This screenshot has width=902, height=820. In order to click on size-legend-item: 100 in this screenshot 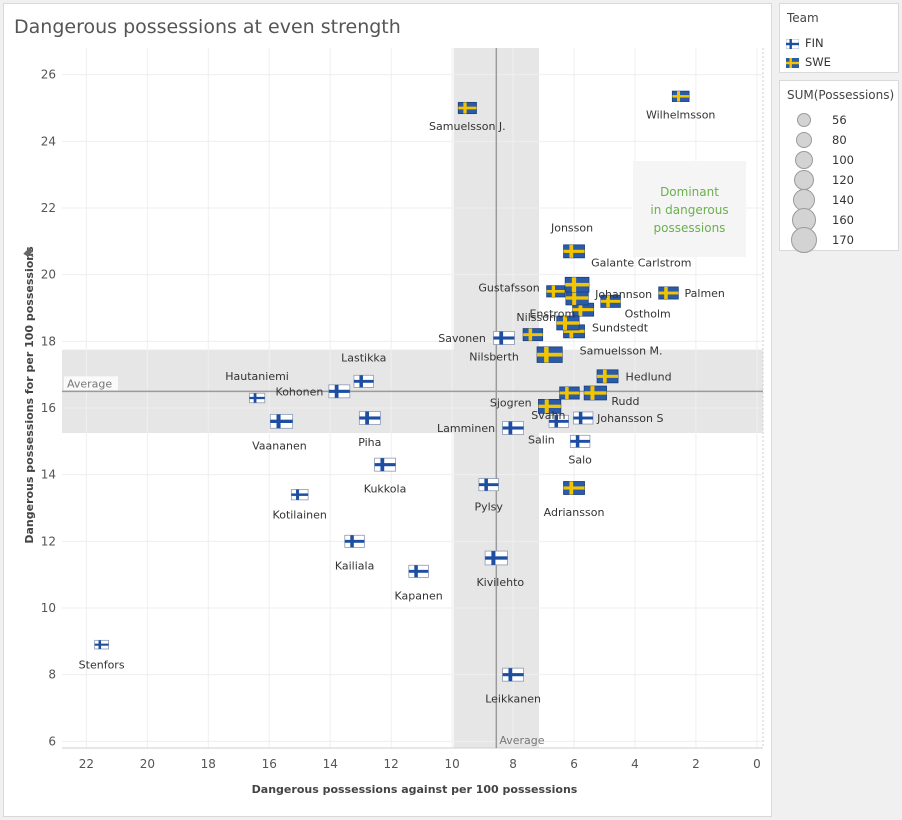, I will do `click(841, 160)`.